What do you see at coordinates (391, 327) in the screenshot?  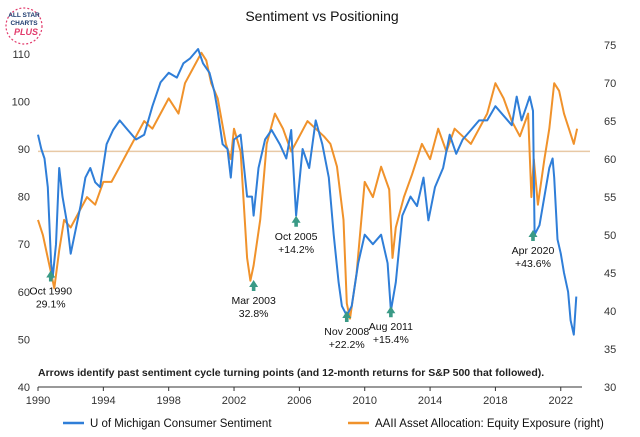 I see `annotation-date: Aug 2011` at bounding box center [391, 327].